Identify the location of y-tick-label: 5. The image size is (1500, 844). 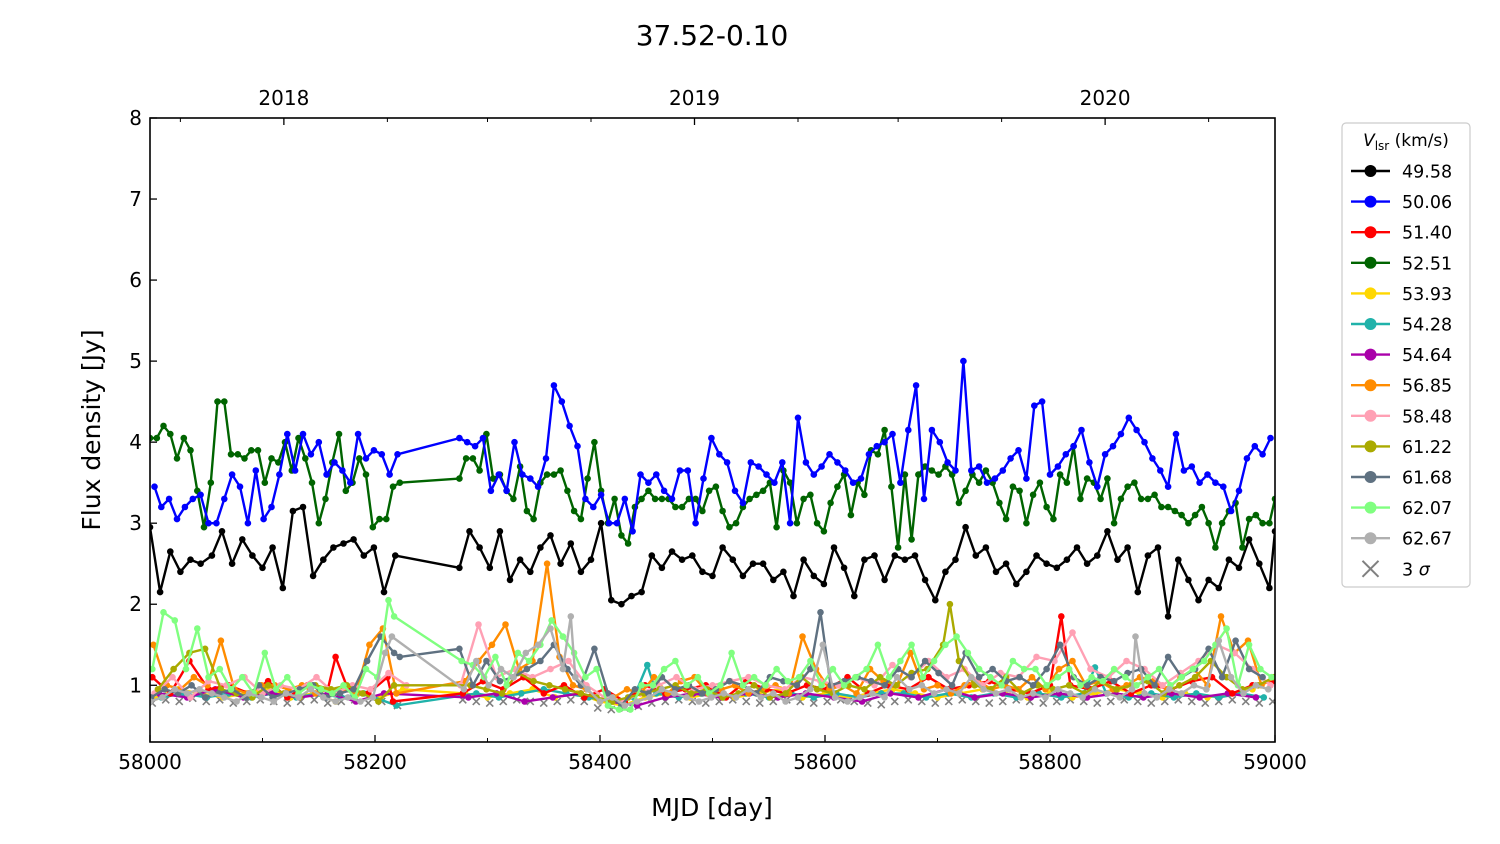
(135, 361).